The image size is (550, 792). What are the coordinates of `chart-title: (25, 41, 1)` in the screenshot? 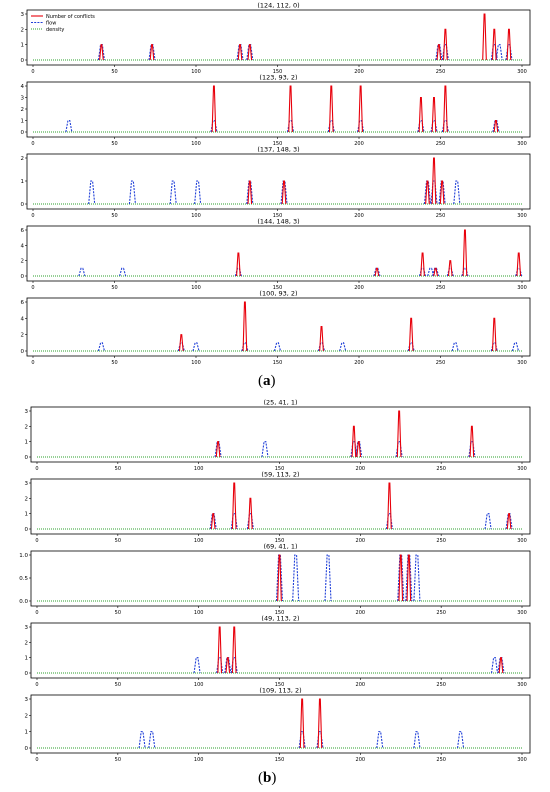 It's located at (280, 403).